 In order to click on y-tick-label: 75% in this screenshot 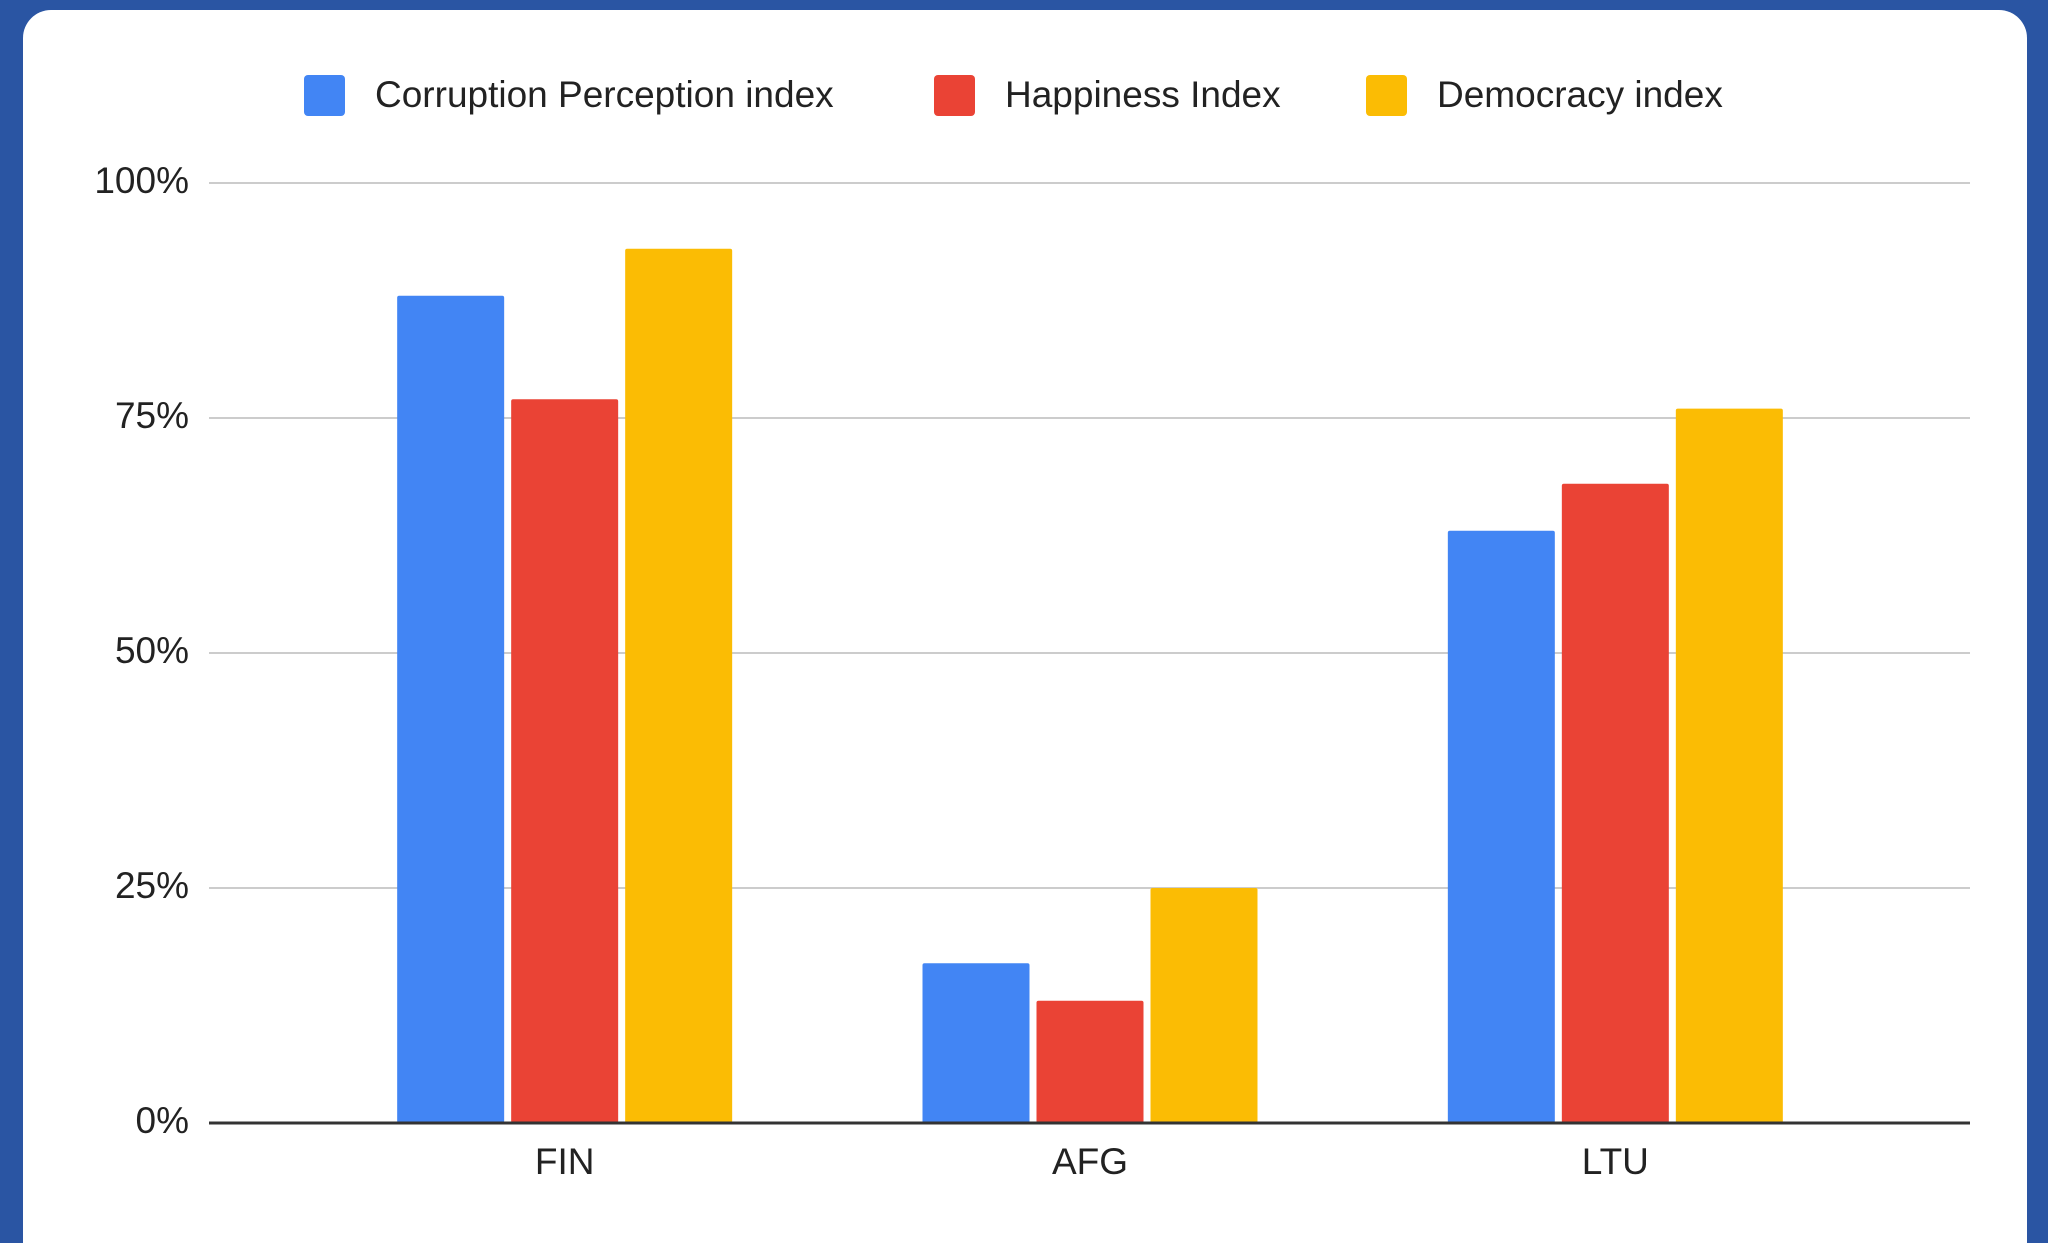, I will do `click(152, 415)`.